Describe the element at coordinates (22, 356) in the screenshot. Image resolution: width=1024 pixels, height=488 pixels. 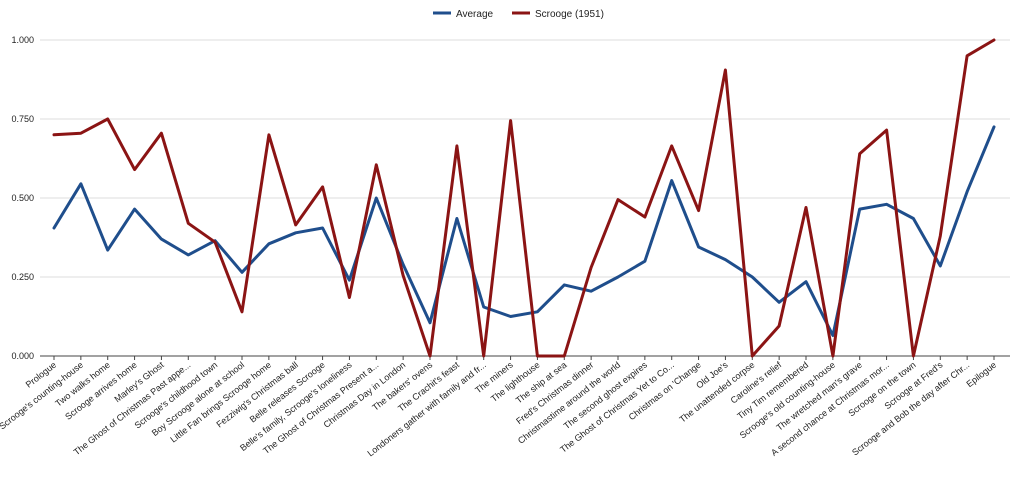
I see `y-tick-label: 0.000` at that location.